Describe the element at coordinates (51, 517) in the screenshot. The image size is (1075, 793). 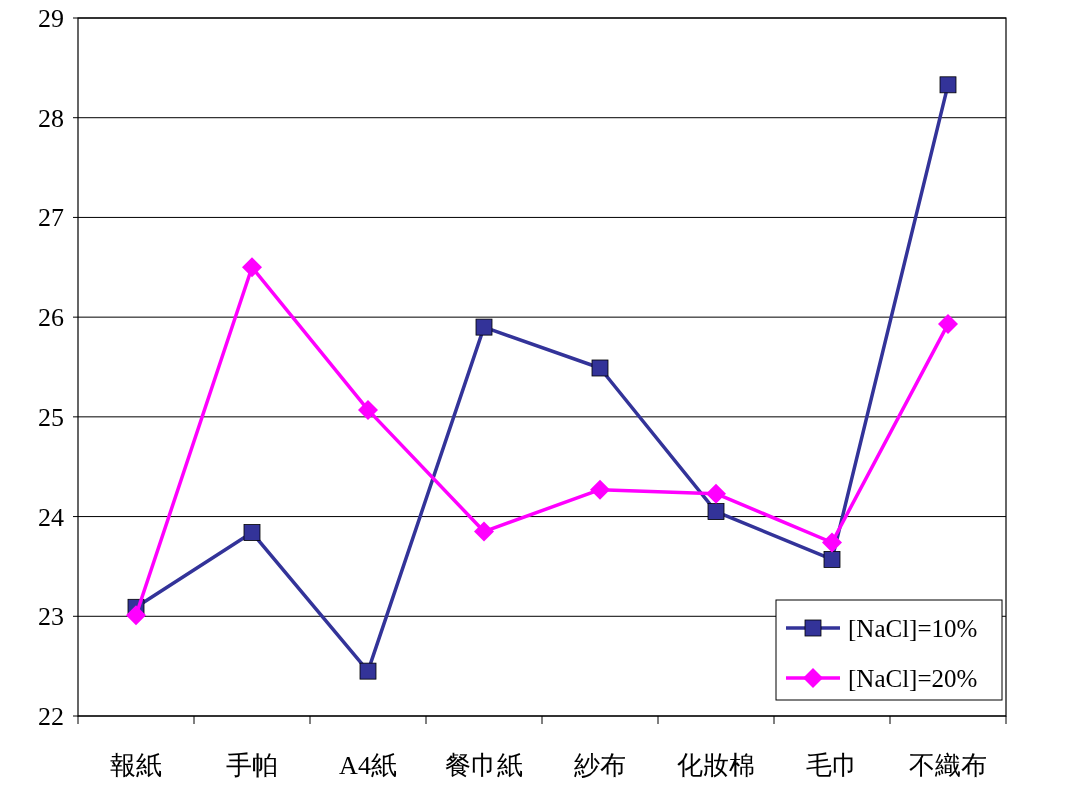
I see `y-tick-label: 24` at that location.